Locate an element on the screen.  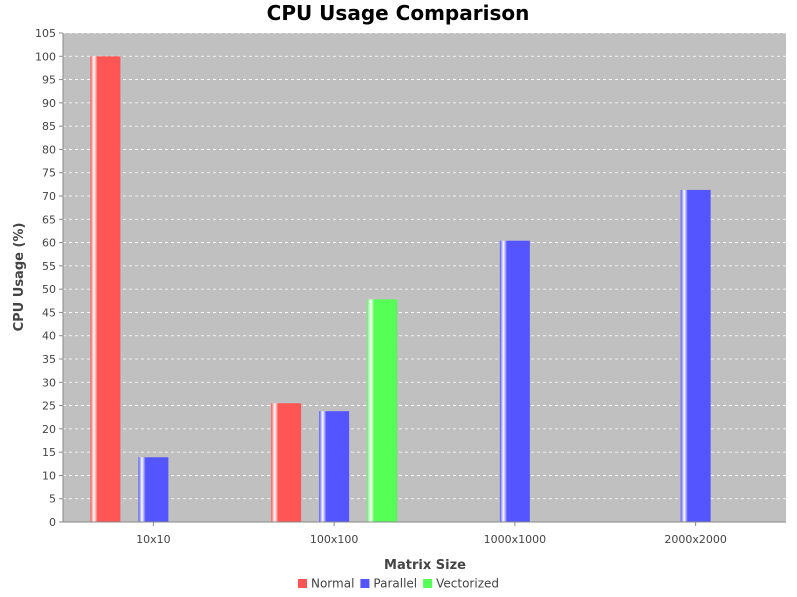
legend-item-normal: Normal is located at coordinates (325, 584).